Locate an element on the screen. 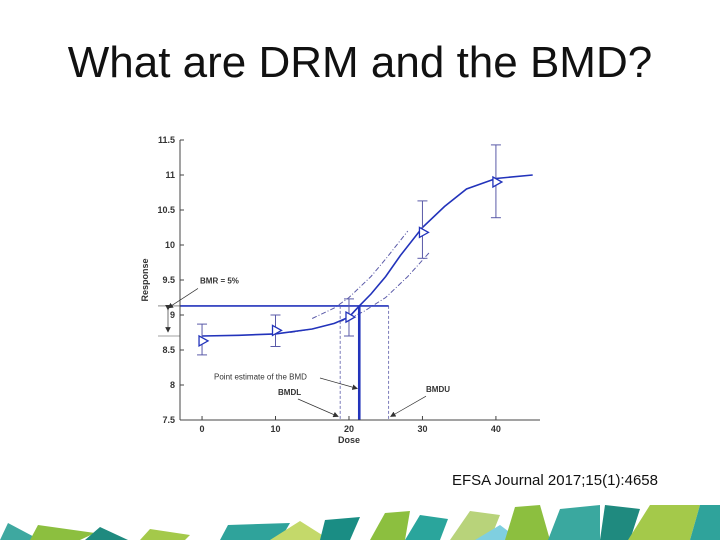  x-axis-label: Dose is located at coordinates (349, 440).